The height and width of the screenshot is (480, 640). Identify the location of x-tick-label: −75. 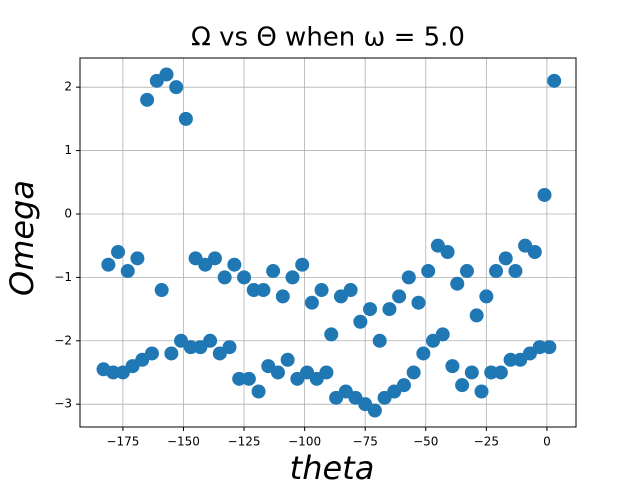
(365, 442).